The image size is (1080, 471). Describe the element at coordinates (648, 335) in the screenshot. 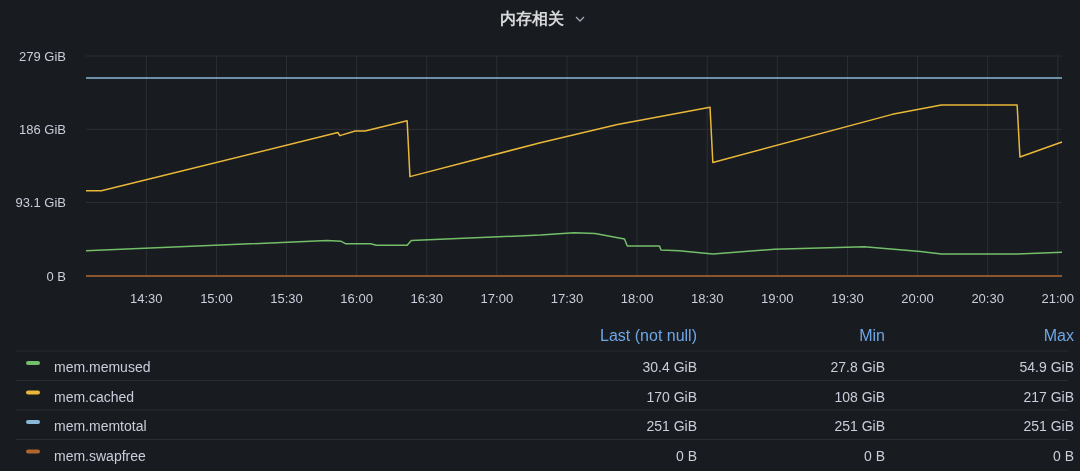

I see `text: Last (not null)` at that location.